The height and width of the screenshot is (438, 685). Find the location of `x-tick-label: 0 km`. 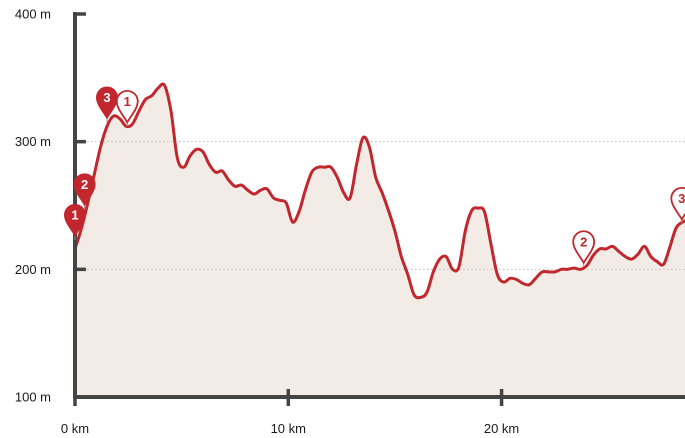

x-tick-label: 0 km is located at coordinates (75, 428).